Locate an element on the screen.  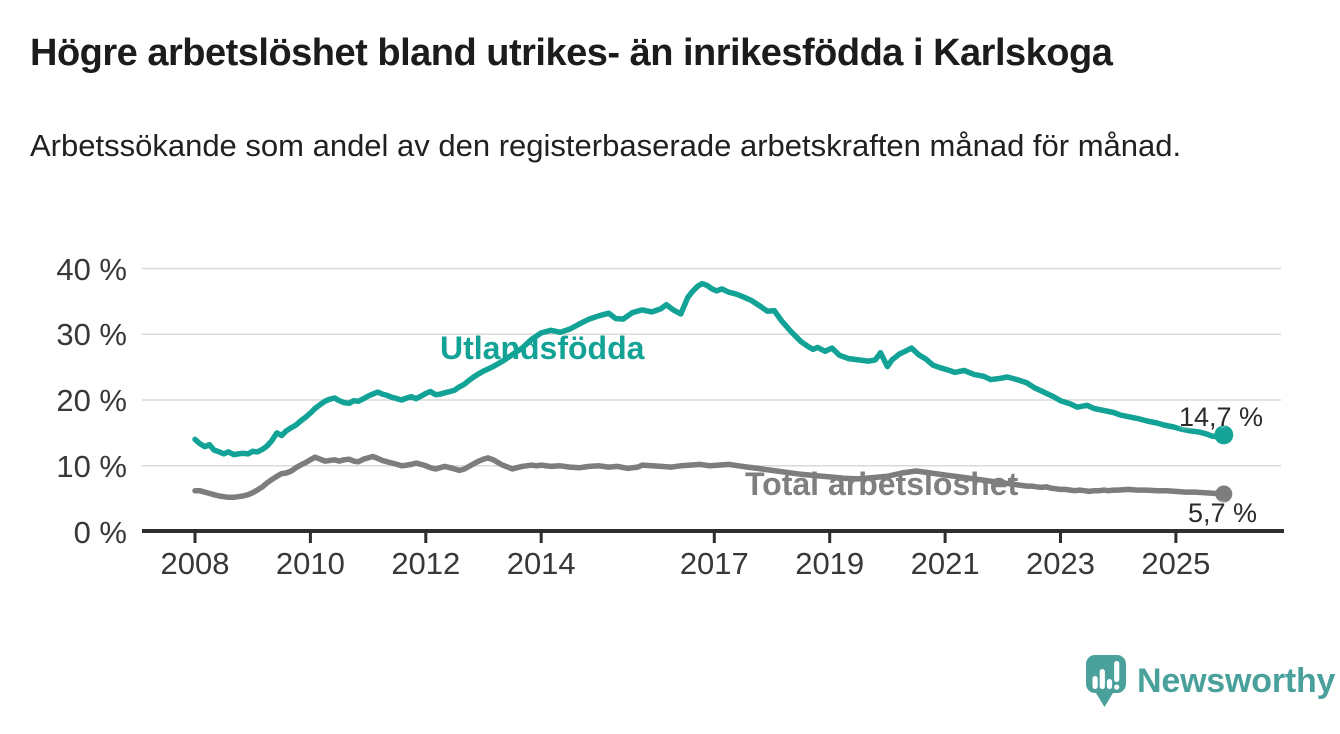
end-value-total-arbetsloshet: 5,7 % is located at coordinates (1222, 513).